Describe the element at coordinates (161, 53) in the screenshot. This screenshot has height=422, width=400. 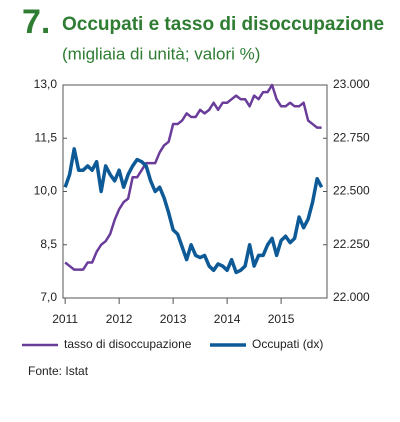
I see `chart-subtitle: (migliaia di unità; valori %)` at that location.